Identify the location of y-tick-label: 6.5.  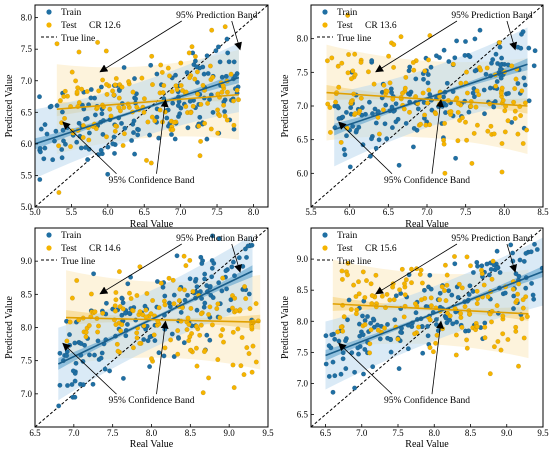
(303, 140).